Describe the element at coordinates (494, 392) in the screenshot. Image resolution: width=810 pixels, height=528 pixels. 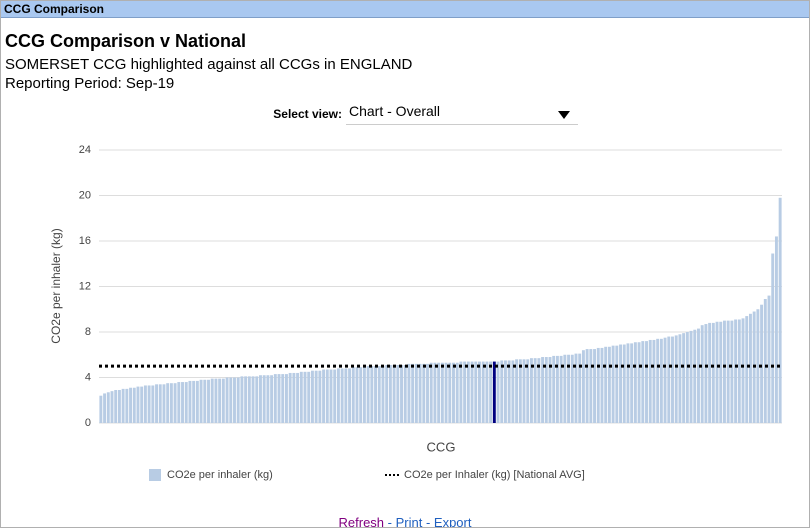
I see `highlighted-bar` at that location.